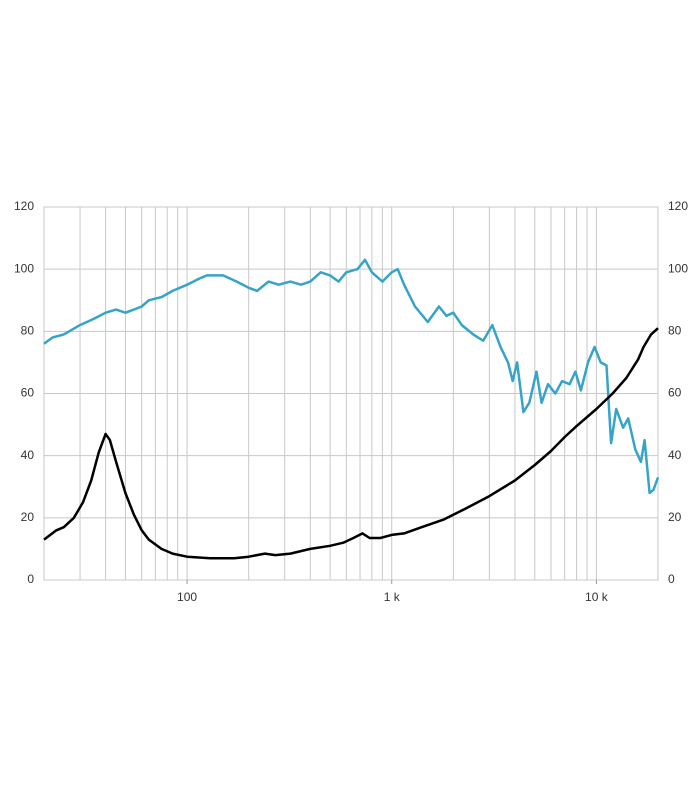 The image size is (700, 800). I want to click on y-tick-label: 100, so click(24, 268).